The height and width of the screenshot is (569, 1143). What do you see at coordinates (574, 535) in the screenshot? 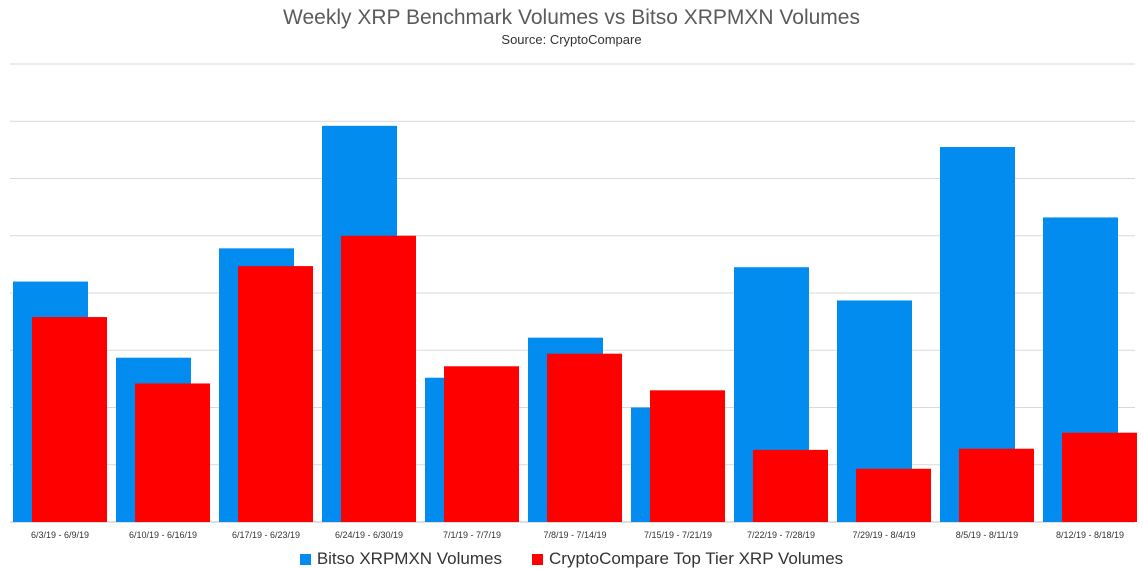
I see `x-tick-label: 7/8/19 - 7/14/19` at bounding box center [574, 535].